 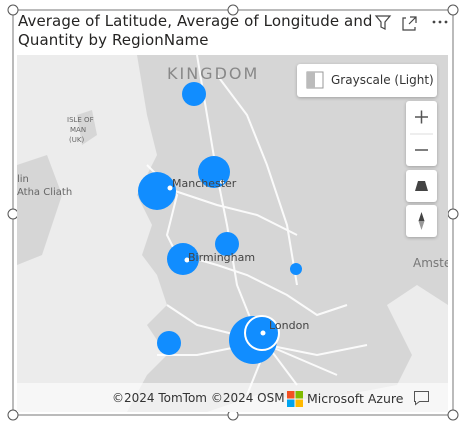 What do you see at coordinates (23, 179) in the screenshot?
I see `map-label: lin` at bounding box center [23, 179].